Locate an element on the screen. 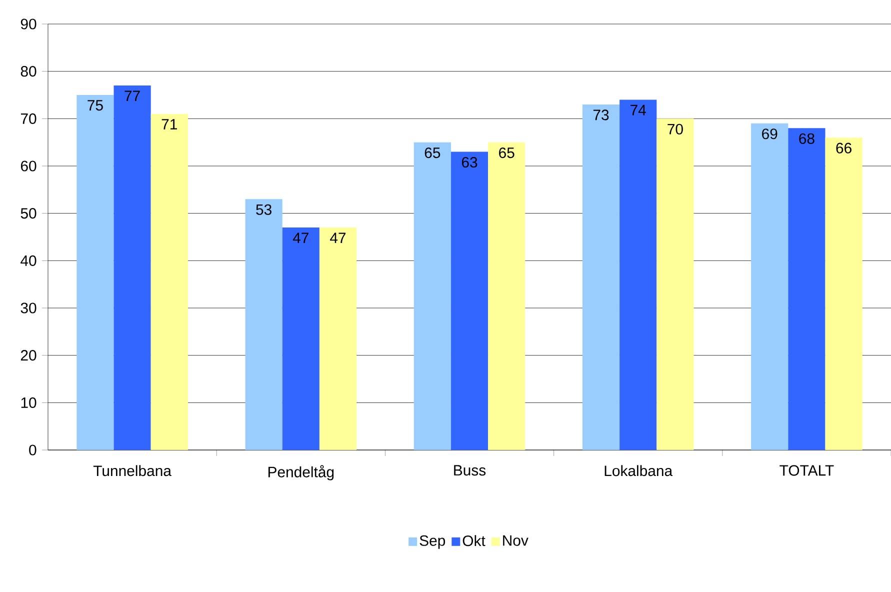  y-tick-label: 10 is located at coordinates (28, 402).